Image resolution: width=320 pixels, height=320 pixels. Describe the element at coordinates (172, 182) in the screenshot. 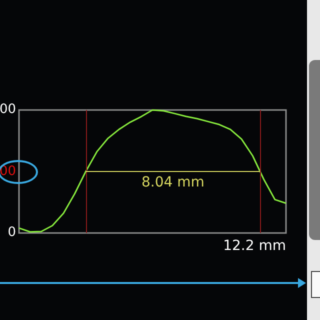

I see `ref-line-label: 8.04 mm` at that location.